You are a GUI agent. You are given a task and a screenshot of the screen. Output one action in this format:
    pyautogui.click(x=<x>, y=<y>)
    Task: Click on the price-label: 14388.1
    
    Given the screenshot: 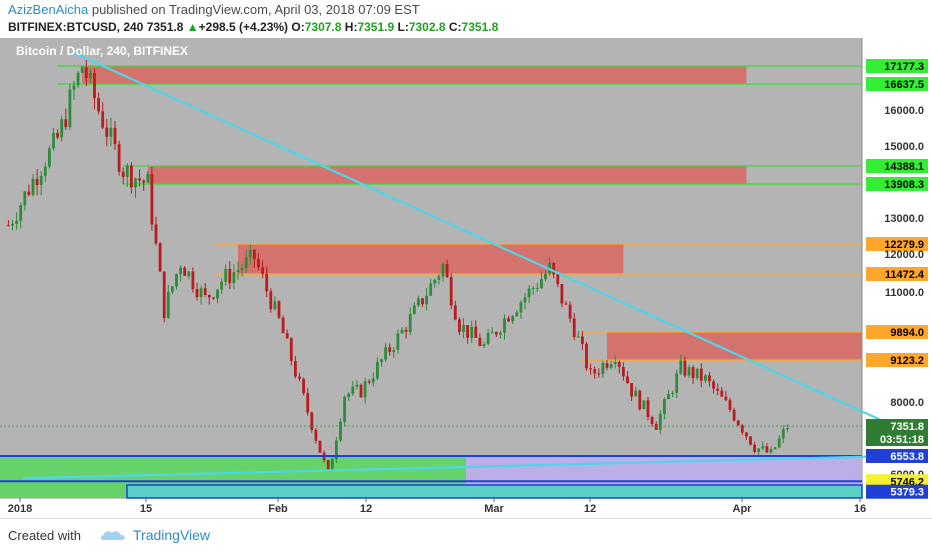 What is the action you would take?
    pyautogui.click(x=904, y=167)
    